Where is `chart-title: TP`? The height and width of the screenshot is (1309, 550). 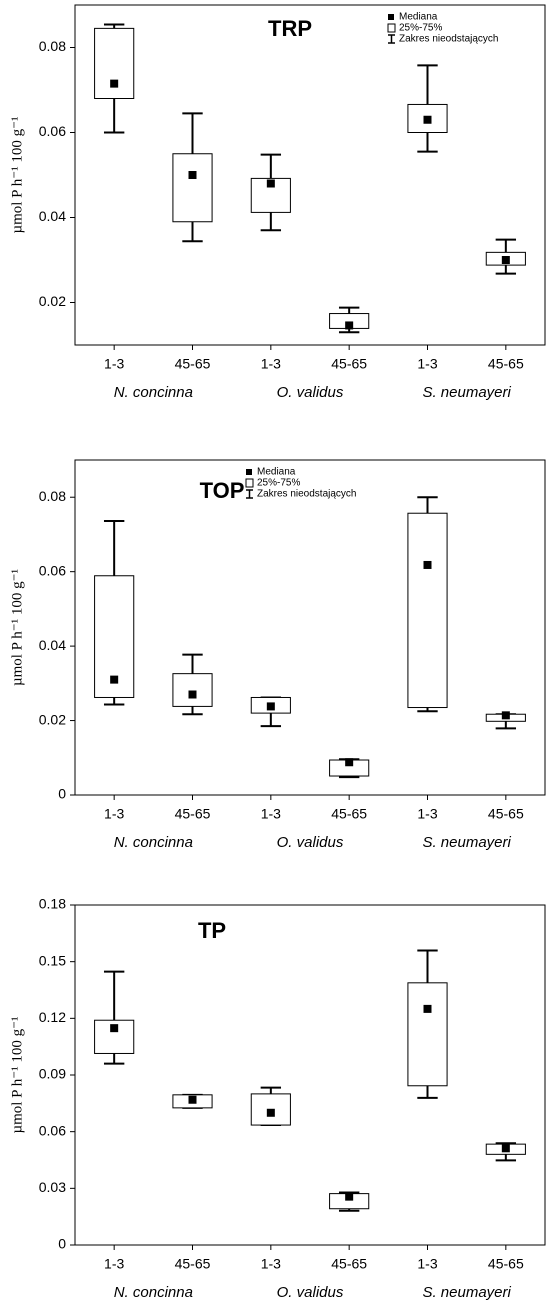 chart-title: TP is located at coordinates (212, 930).